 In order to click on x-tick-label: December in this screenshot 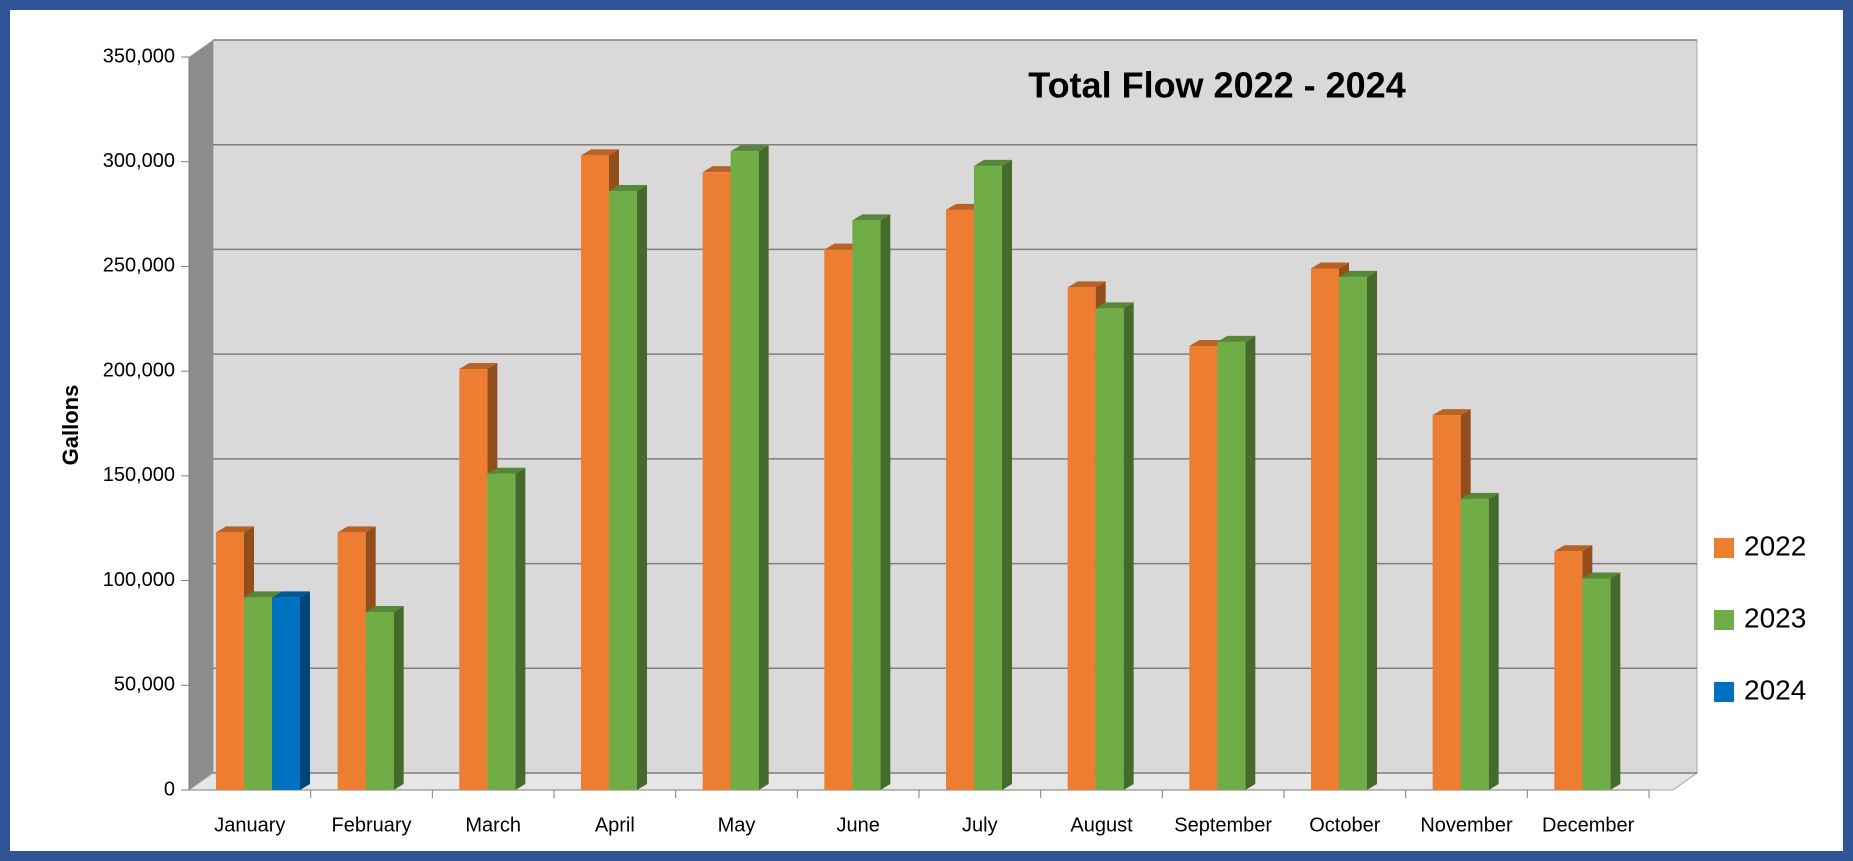, I will do `click(1588, 825)`.